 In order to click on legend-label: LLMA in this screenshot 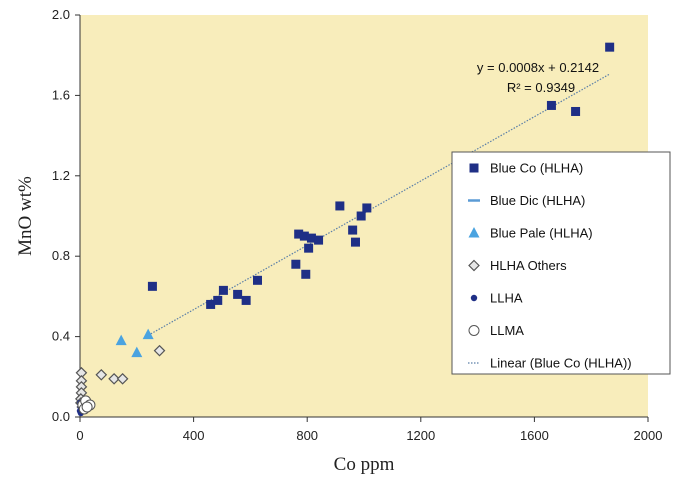, I will do `click(507, 330)`.